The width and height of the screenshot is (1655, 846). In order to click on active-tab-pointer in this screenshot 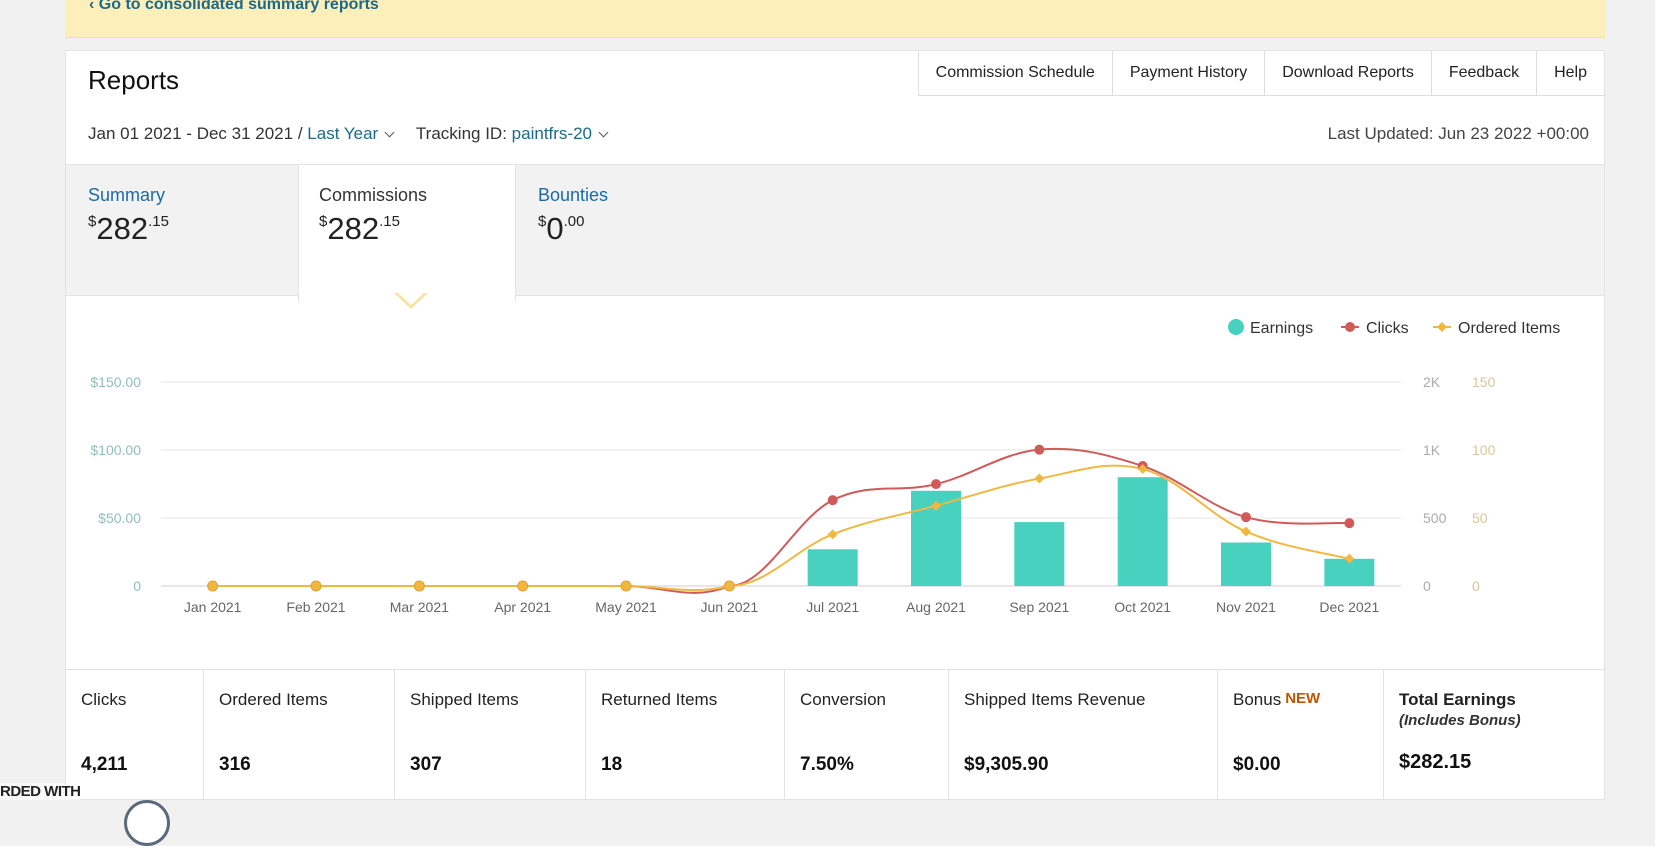, I will do `click(411, 300)`.